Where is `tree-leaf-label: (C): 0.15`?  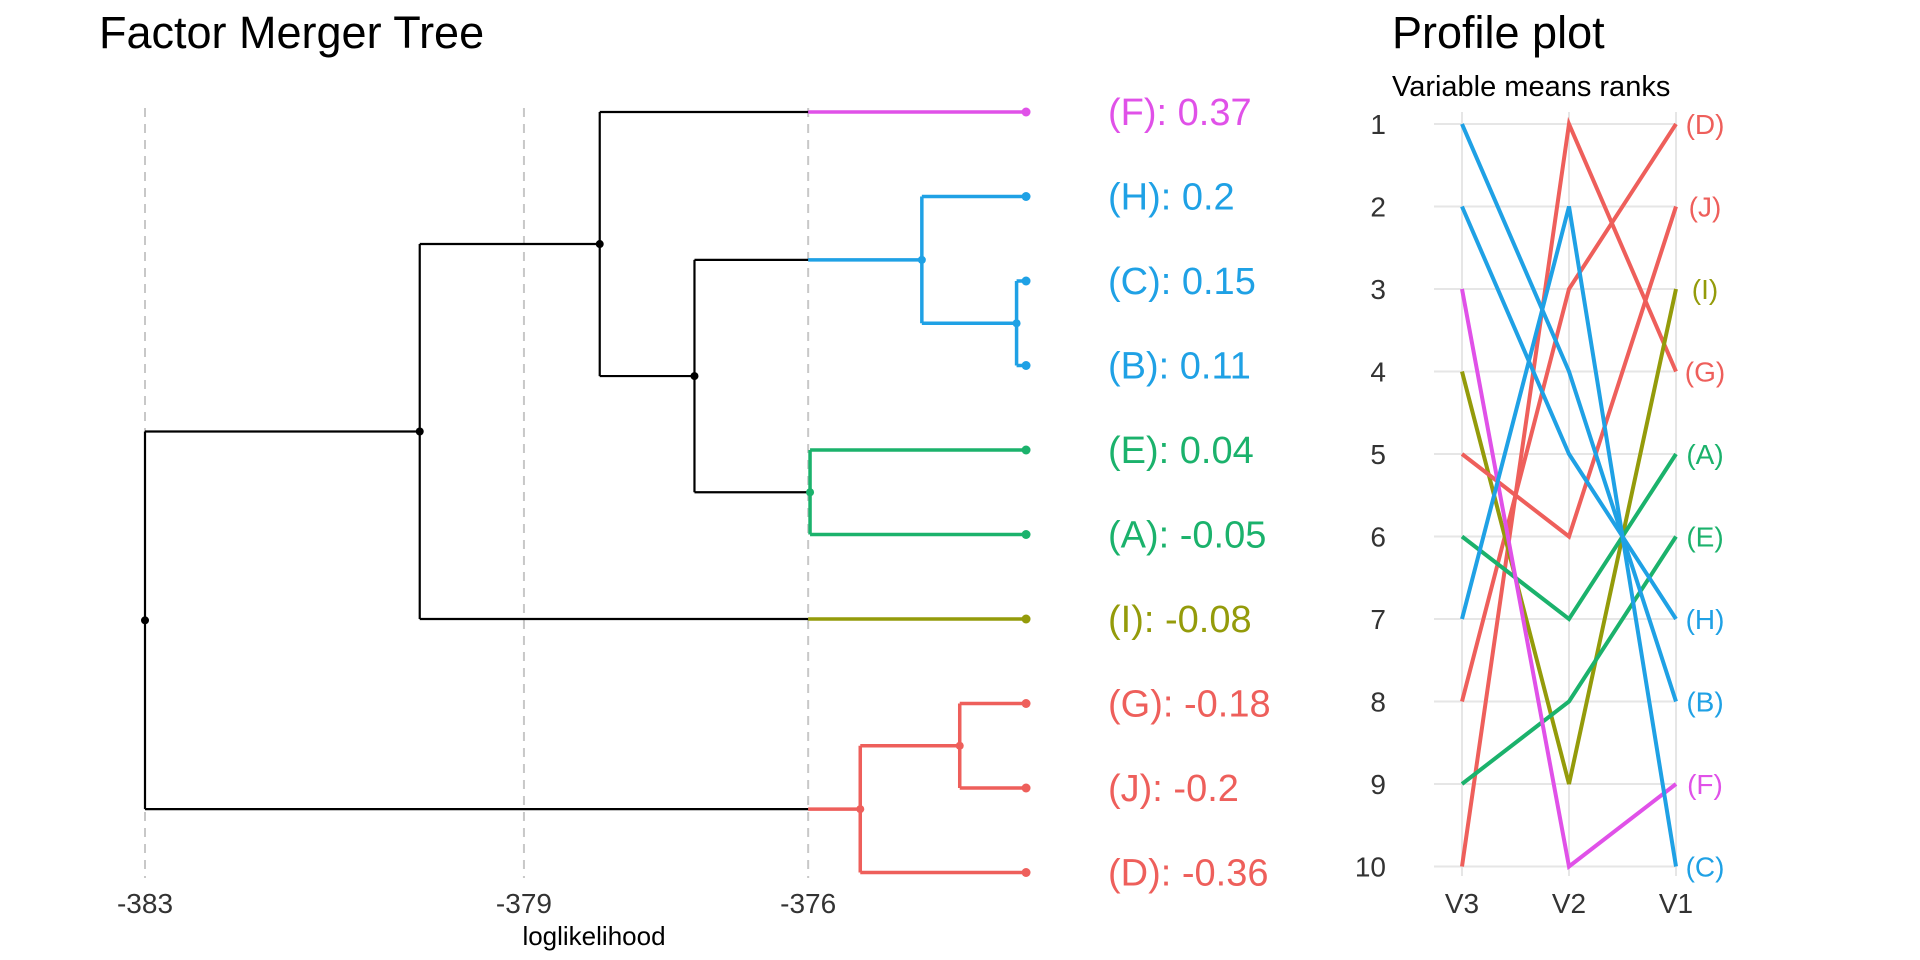
tree-leaf-label: (C): 0.15 is located at coordinates (1182, 282).